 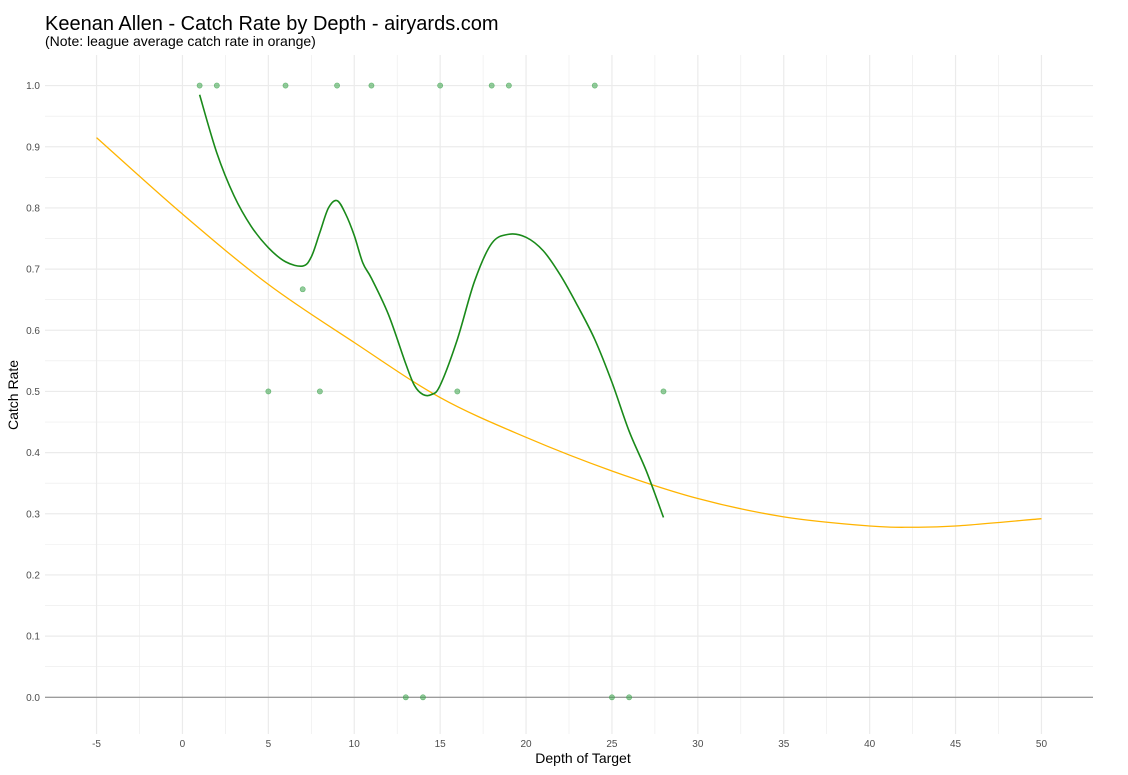 What do you see at coordinates (33, 637) in the screenshot?
I see `y-tick-label: 0.1` at bounding box center [33, 637].